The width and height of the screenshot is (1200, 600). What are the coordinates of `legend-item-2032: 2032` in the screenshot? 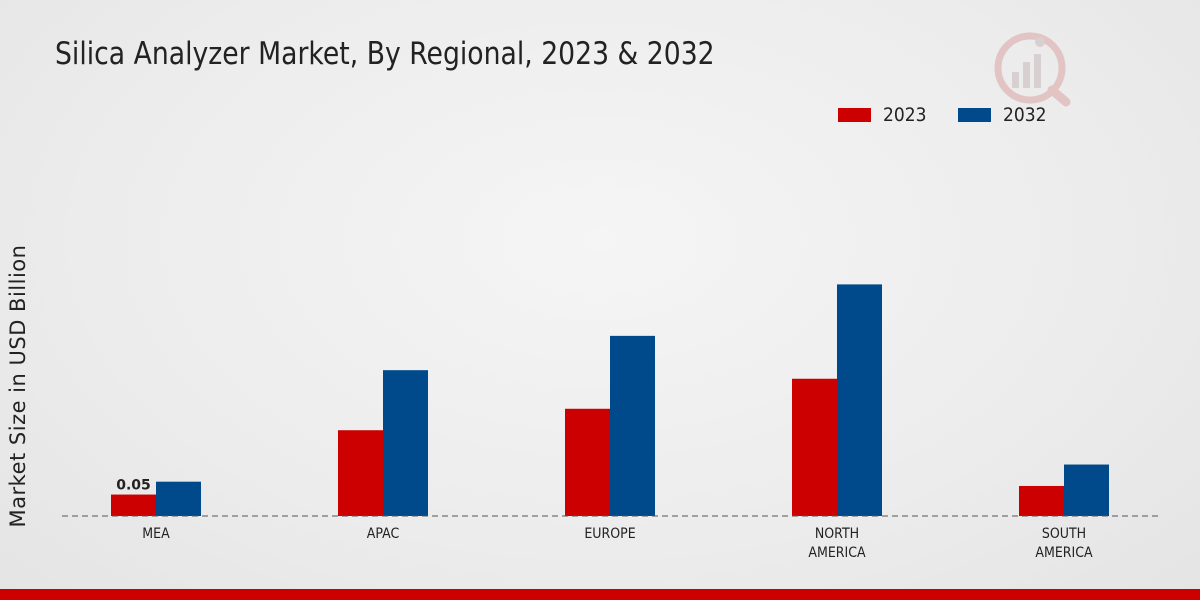 It's located at (1004, 115).